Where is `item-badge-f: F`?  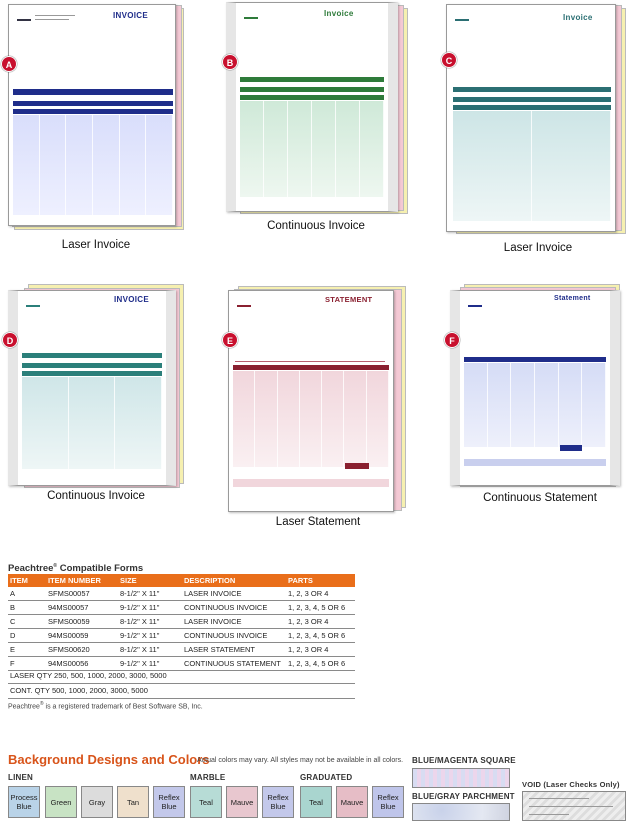
item-badge-f: F is located at coordinates (452, 340).